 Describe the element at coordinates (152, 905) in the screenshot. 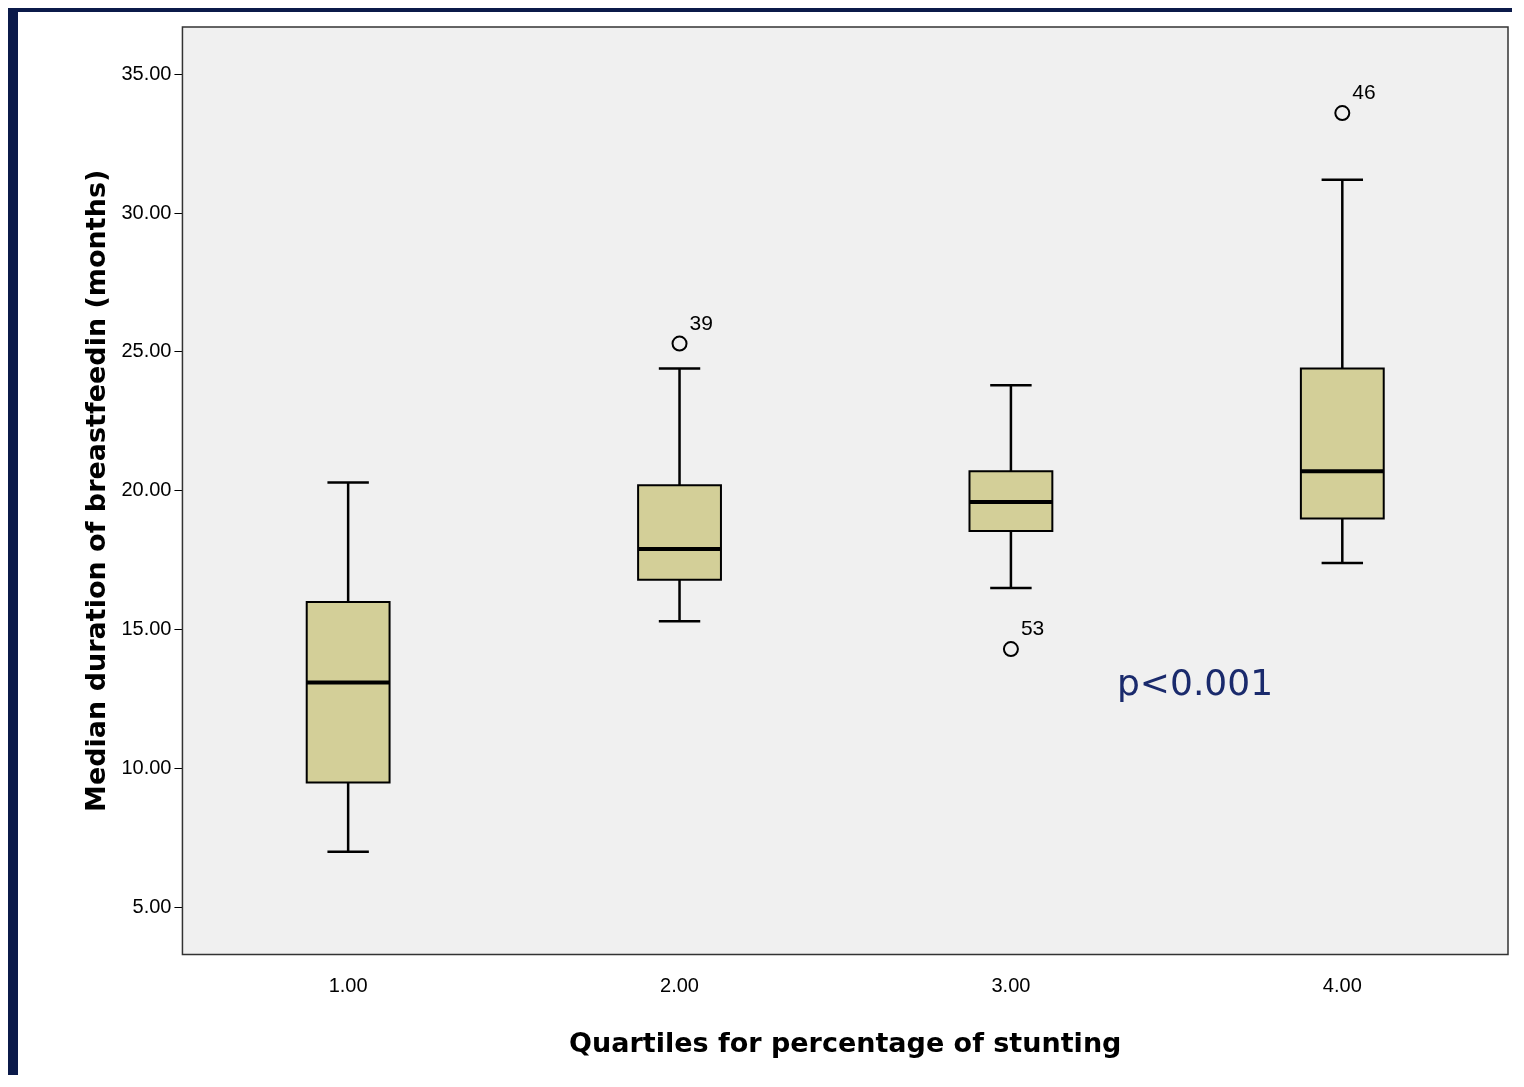

I see `y-tick-label: 5.00` at that location.